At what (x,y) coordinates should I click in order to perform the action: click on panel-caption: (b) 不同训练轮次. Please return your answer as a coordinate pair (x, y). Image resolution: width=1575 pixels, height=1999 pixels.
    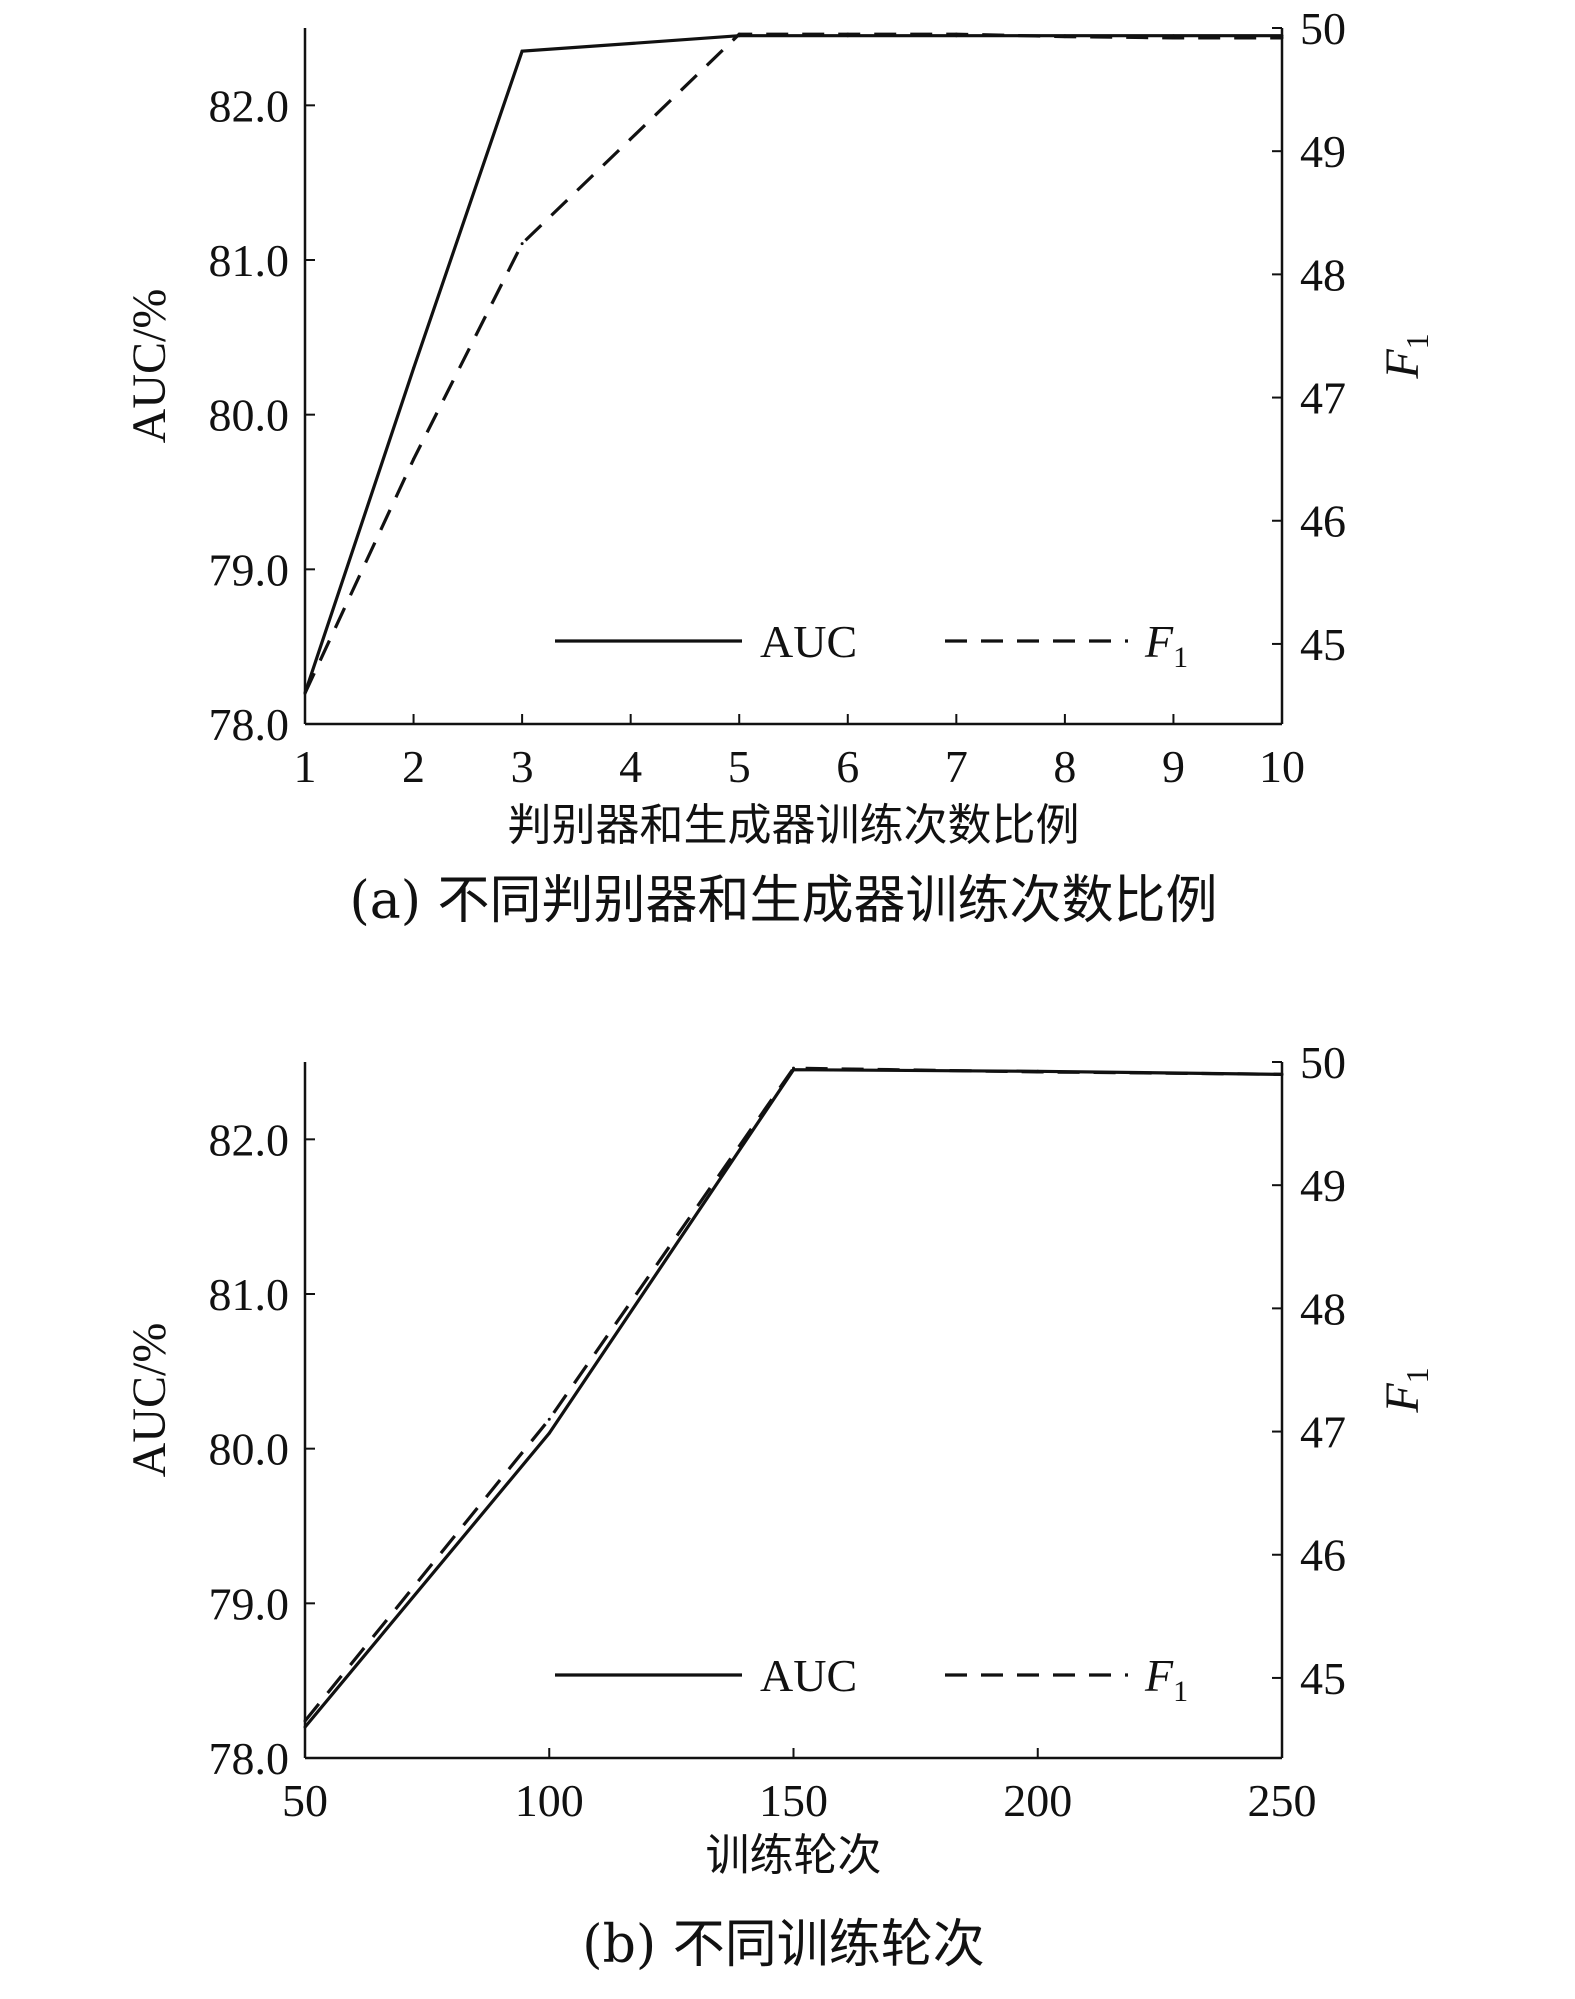
    Looking at the image, I should click on (783, 1945).